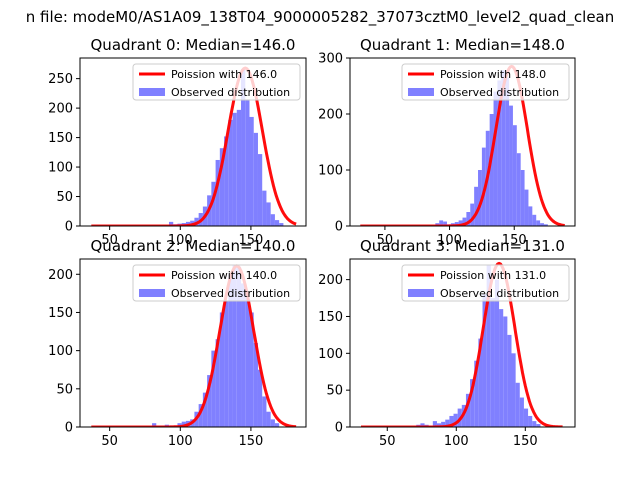 The width and height of the screenshot is (640, 480). I want to click on x-tick-label: 150, so click(514, 240).